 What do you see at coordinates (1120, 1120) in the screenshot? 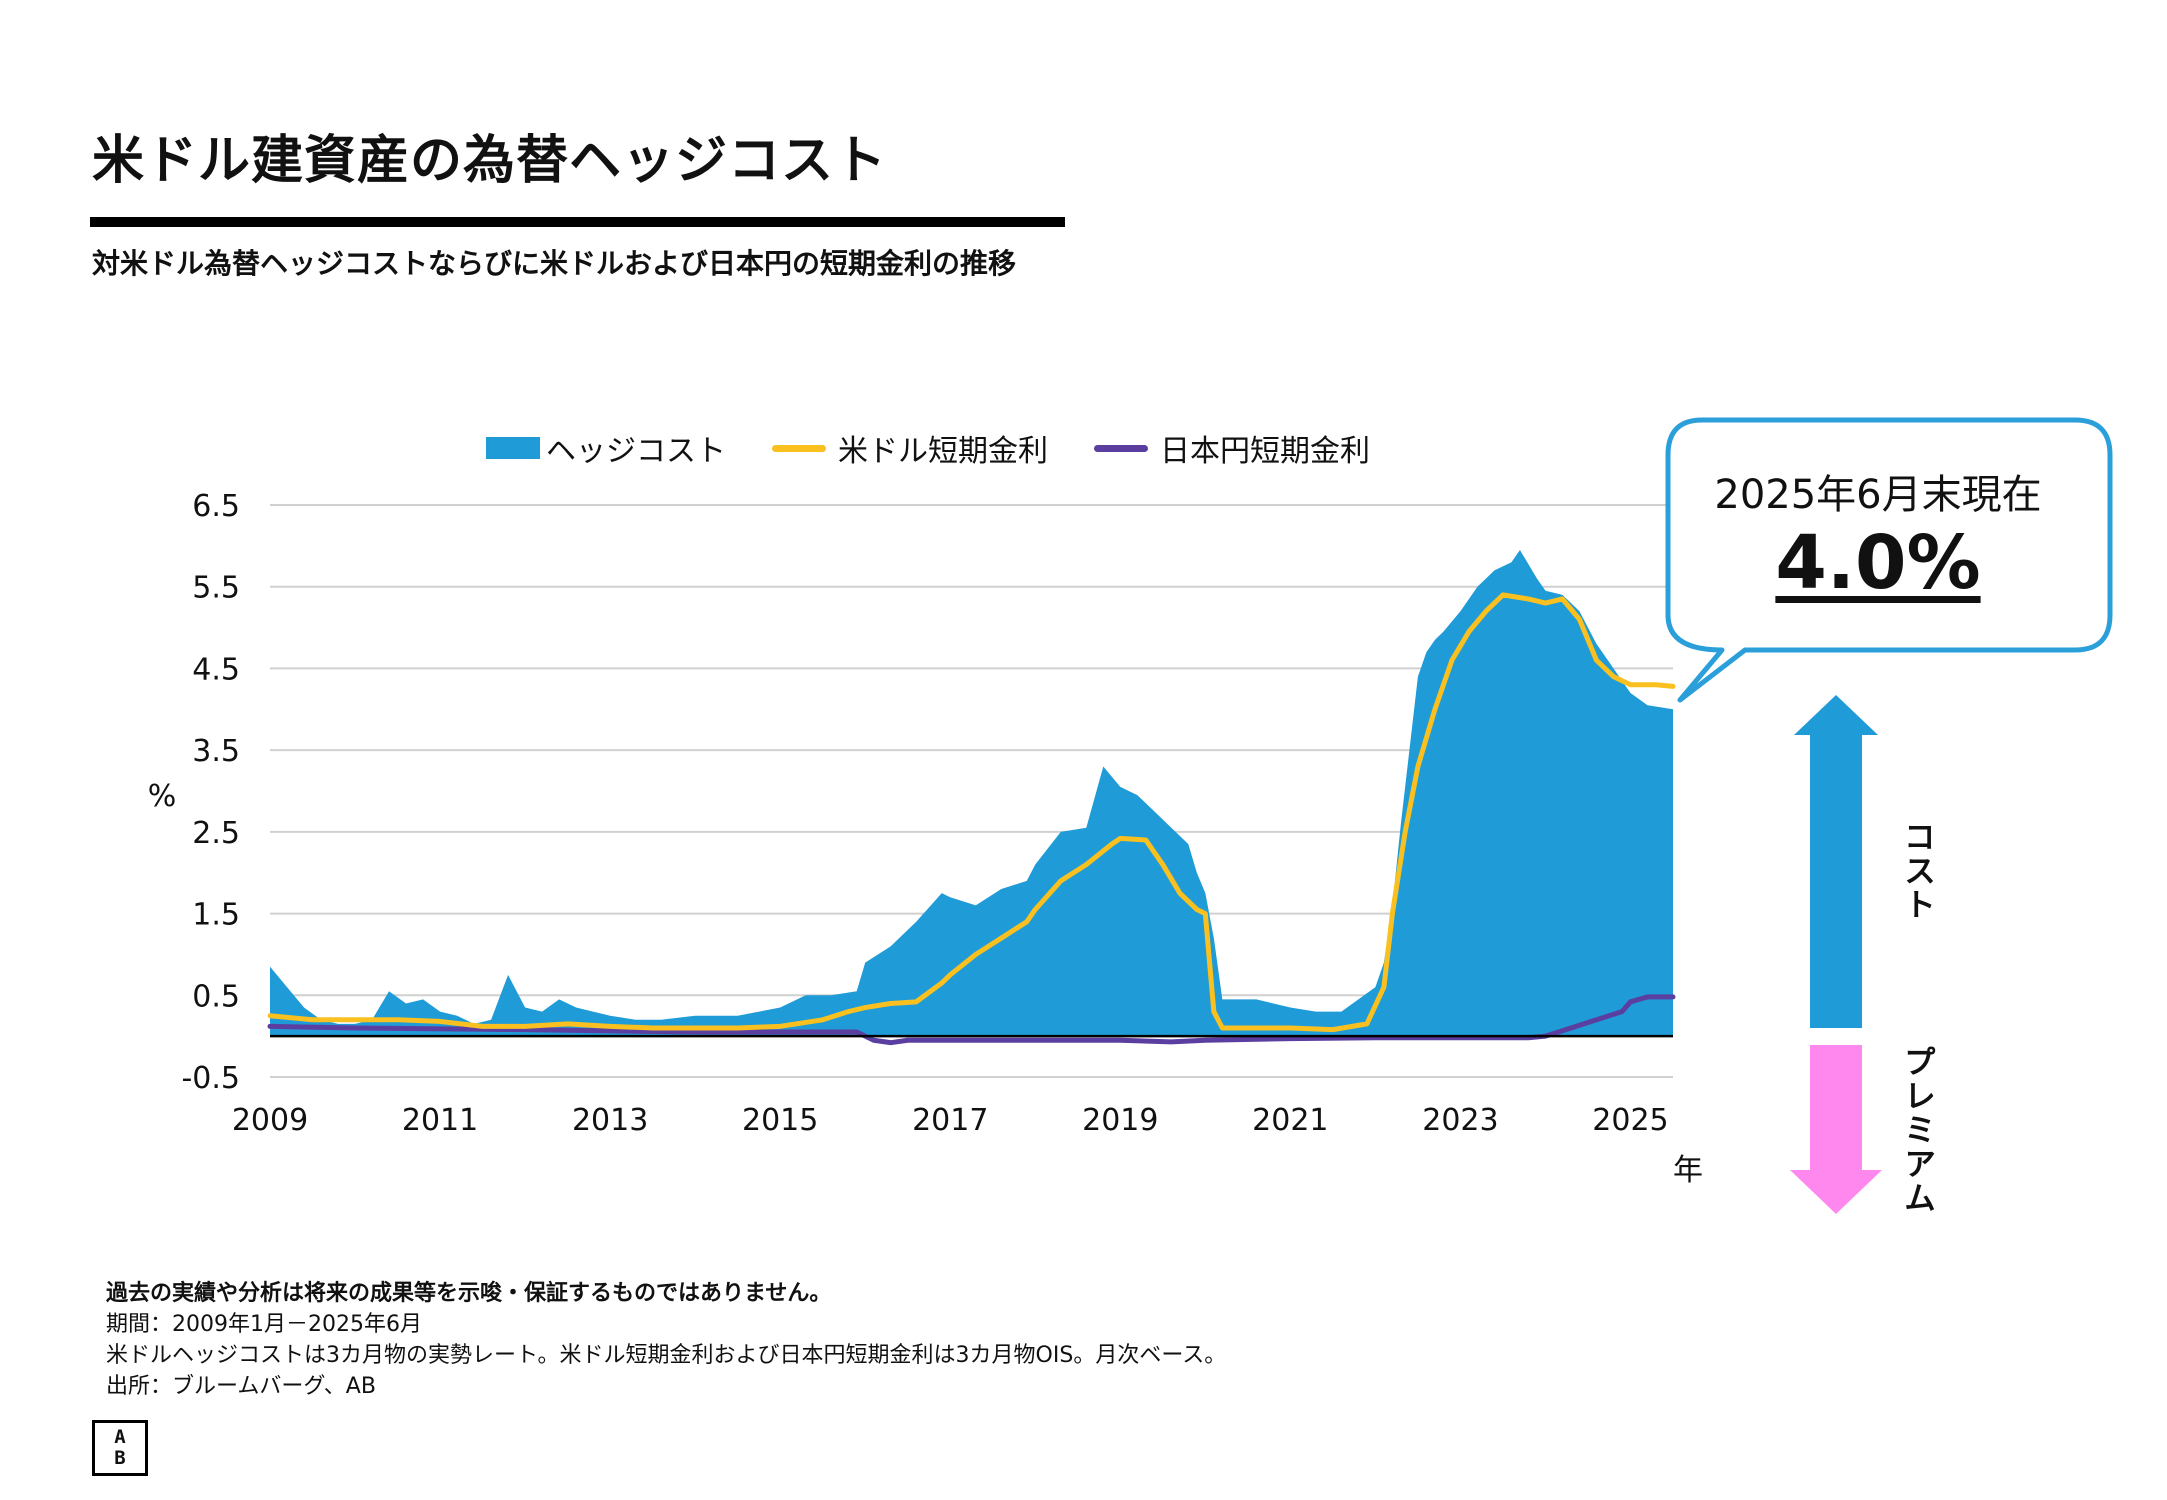
I see `x-tick-label: 2019` at bounding box center [1120, 1120].